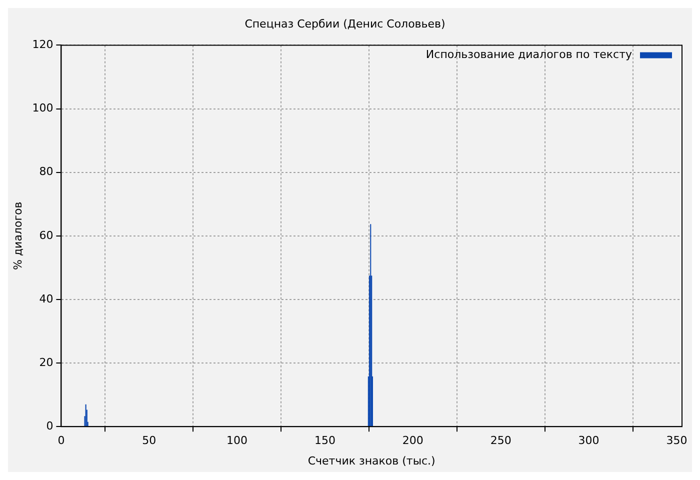  What do you see at coordinates (149, 441) in the screenshot?
I see `x-tick-label: 50` at bounding box center [149, 441].